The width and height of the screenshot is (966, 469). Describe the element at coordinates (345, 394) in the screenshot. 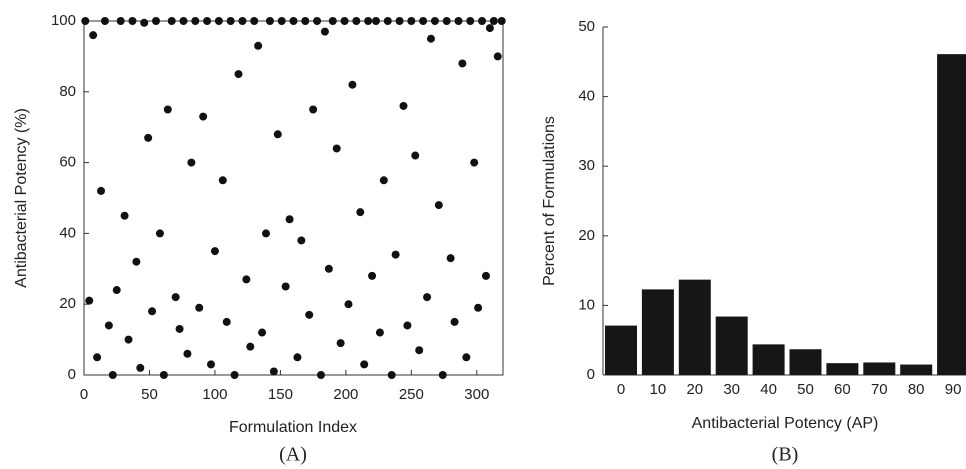

I see `x-tick-label: 200` at that location.